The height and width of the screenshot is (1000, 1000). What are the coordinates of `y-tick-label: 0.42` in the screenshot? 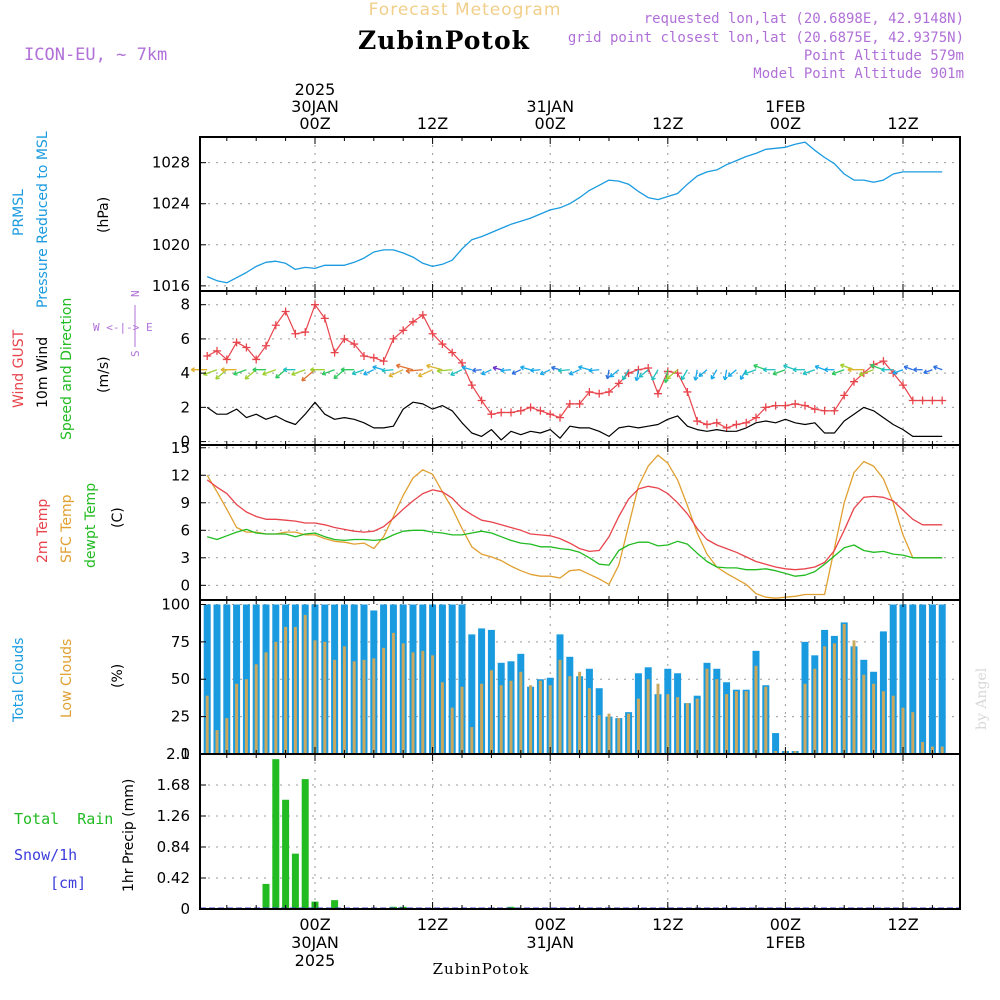 It's located at (173, 878).